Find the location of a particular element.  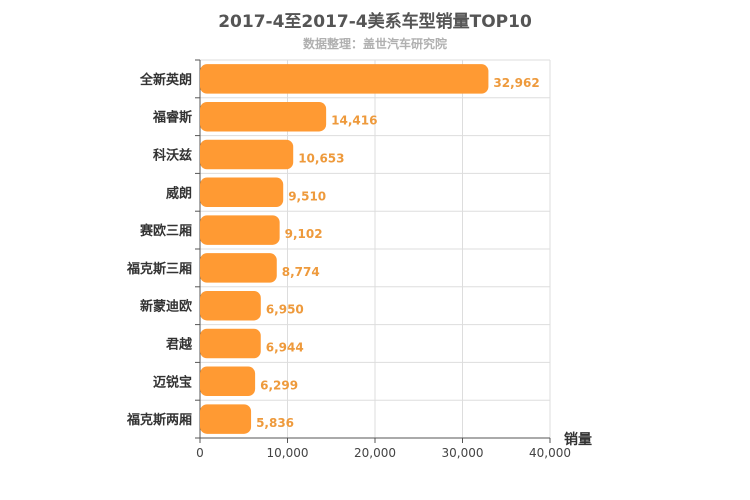

category-label: 君越 is located at coordinates (179, 345).